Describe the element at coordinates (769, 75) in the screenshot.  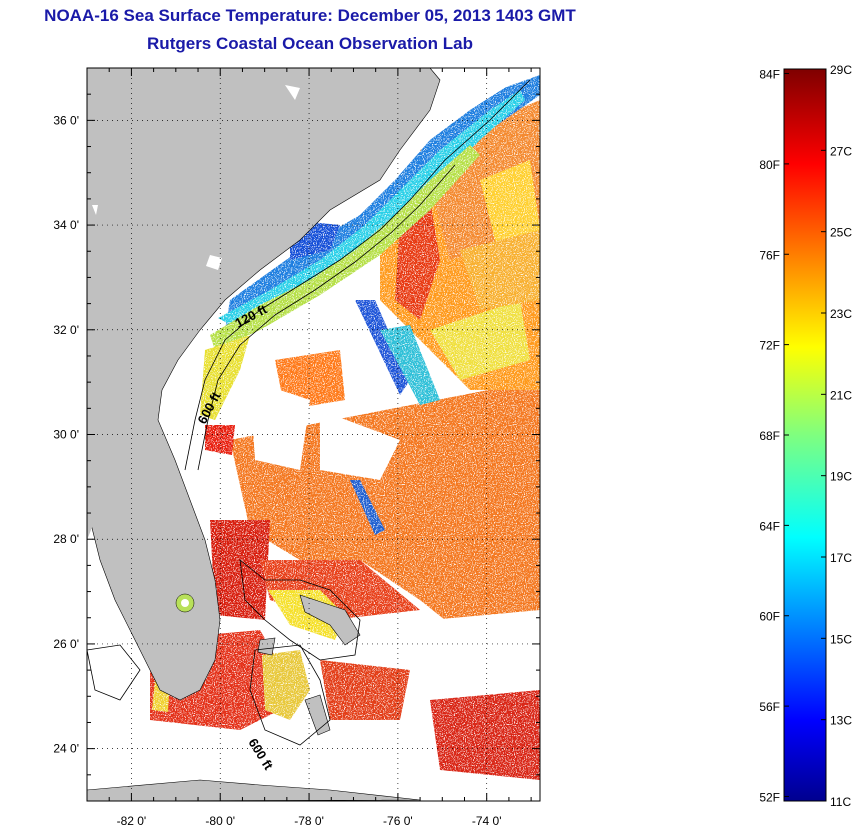
I see `colorbar-label-f: 84F` at that location.